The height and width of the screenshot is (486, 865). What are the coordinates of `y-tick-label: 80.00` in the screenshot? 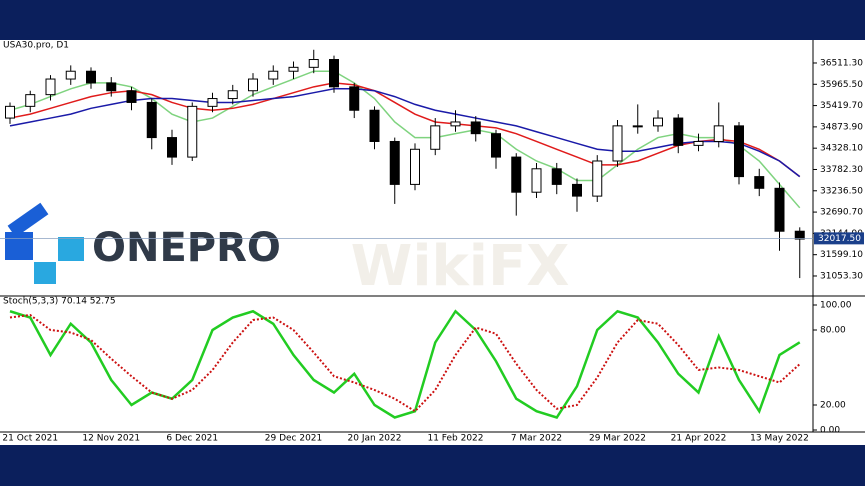 It's located at (833, 331).